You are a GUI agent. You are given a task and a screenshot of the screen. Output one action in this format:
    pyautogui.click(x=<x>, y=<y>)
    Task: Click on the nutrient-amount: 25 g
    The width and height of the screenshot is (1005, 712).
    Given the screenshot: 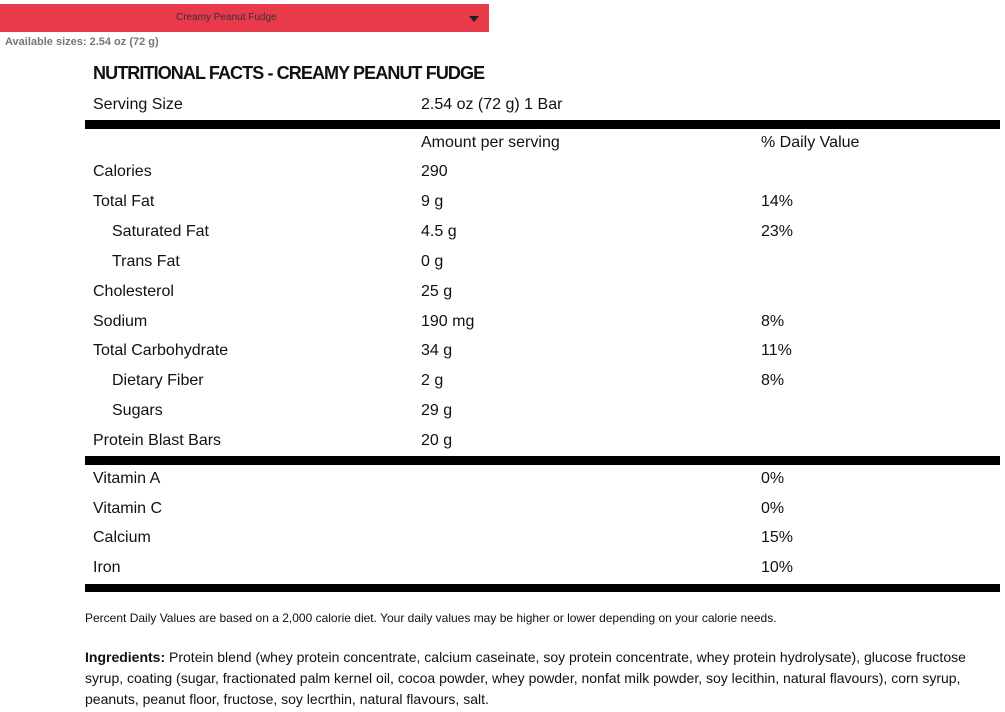 What is the action you would take?
    pyautogui.click(x=437, y=291)
    